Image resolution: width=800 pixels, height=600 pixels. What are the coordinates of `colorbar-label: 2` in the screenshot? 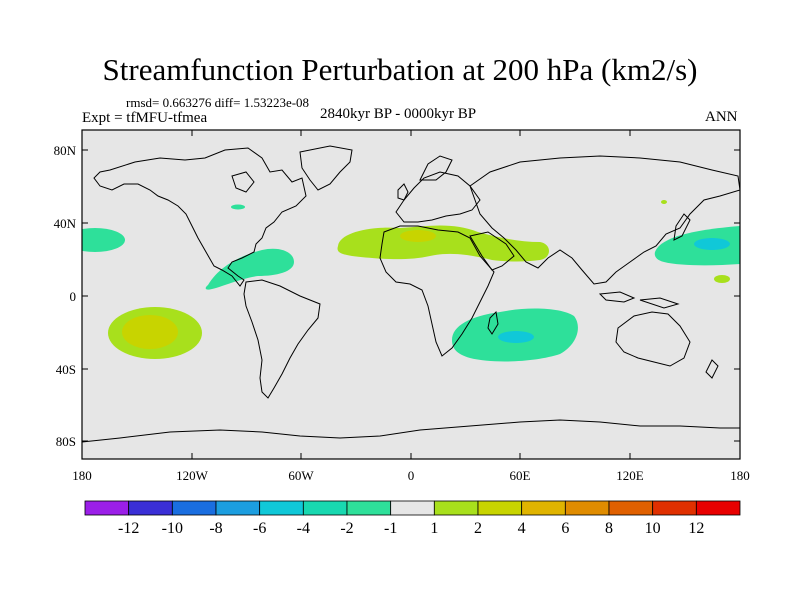 It's located at (478, 528).